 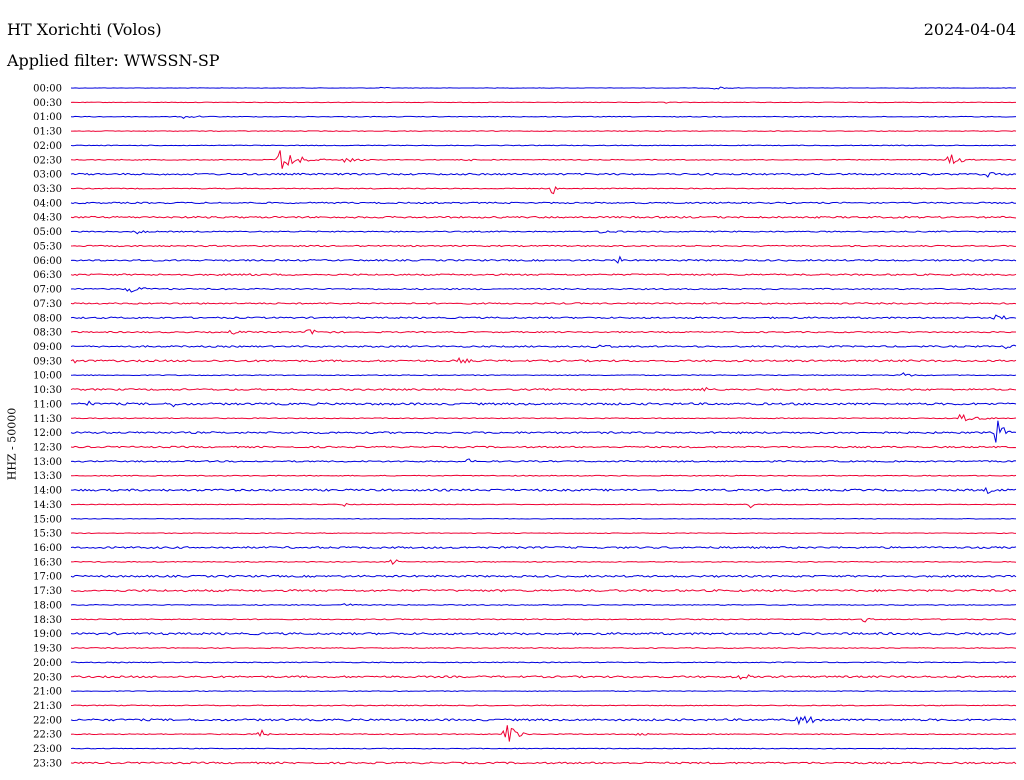 I want to click on row-label: 20:00, so click(x=47, y=663).